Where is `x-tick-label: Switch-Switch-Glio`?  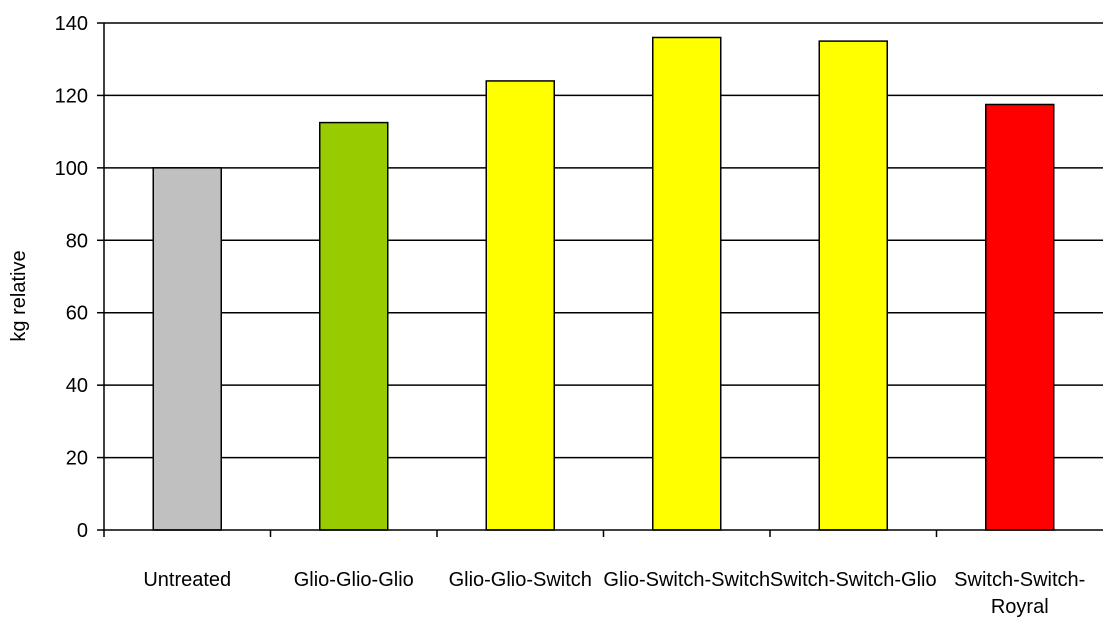
x-tick-label: Switch-Switch-Glio is located at coordinates (853, 580).